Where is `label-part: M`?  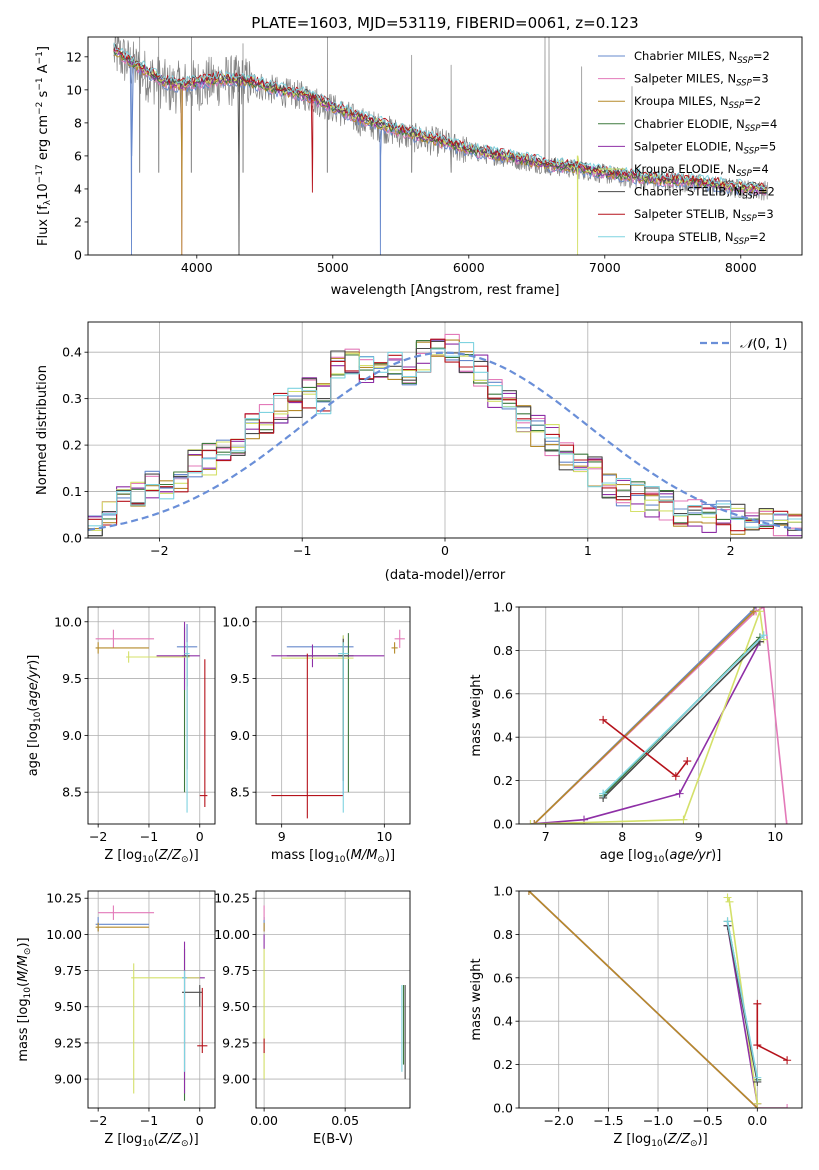 label-part: M is located at coordinates (371, 855).